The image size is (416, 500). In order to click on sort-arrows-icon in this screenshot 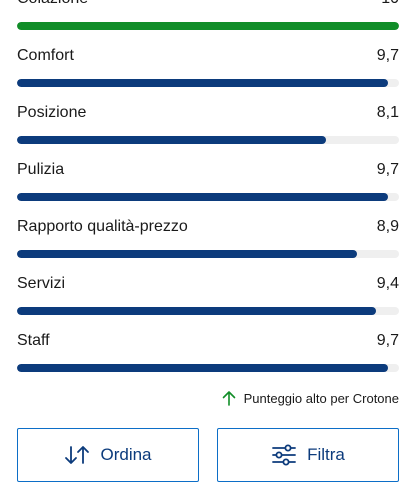, I will do `click(77, 455)`.